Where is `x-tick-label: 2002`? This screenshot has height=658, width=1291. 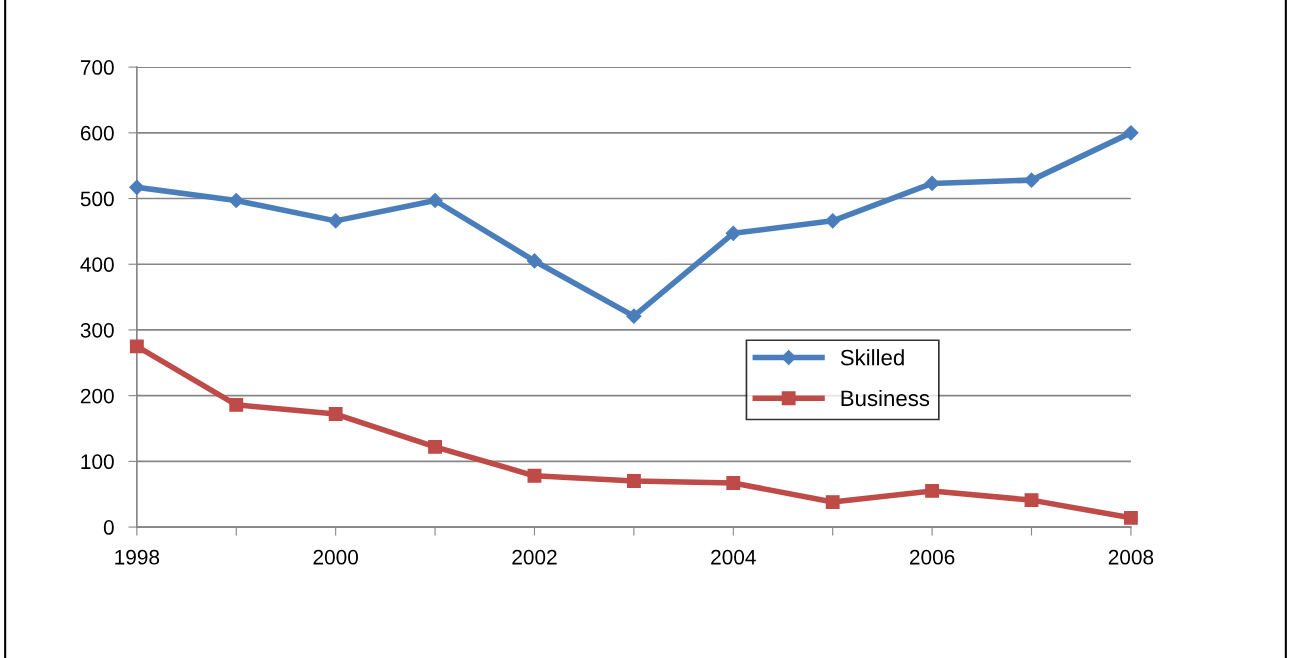 x-tick-label: 2002 is located at coordinates (534, 557).